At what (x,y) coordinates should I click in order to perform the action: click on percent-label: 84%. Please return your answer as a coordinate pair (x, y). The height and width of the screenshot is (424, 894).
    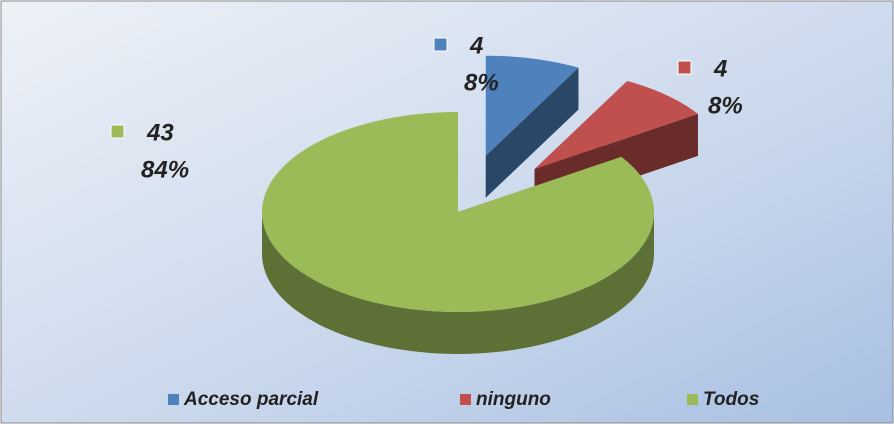
    Looking at the image, I should click on (165, 169).